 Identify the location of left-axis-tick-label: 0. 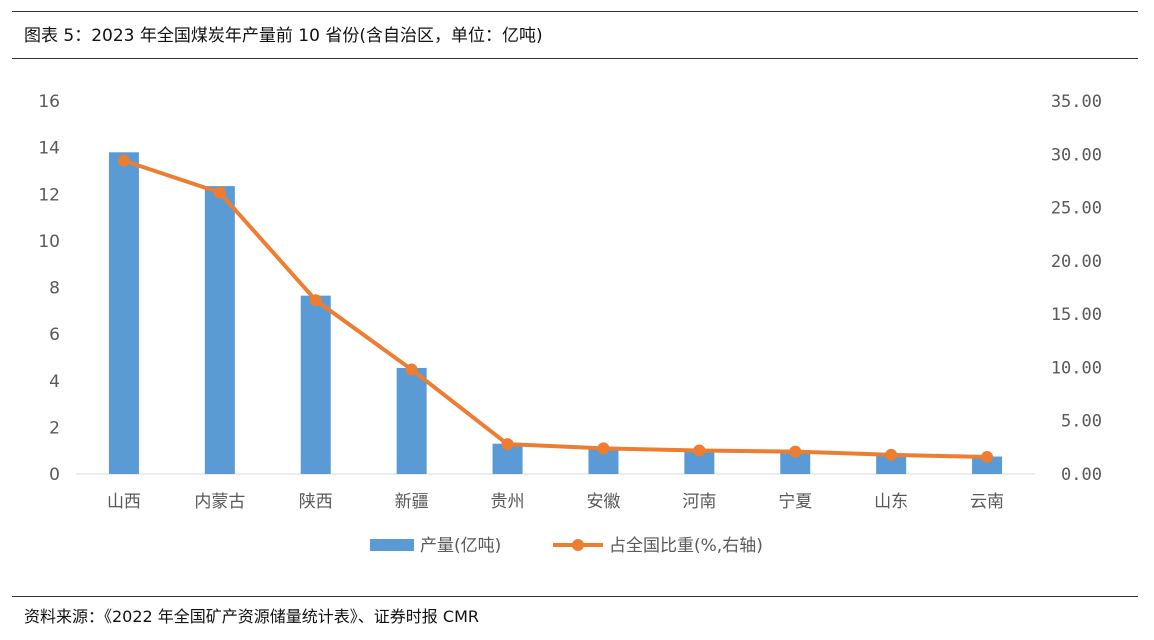
(54, 475).